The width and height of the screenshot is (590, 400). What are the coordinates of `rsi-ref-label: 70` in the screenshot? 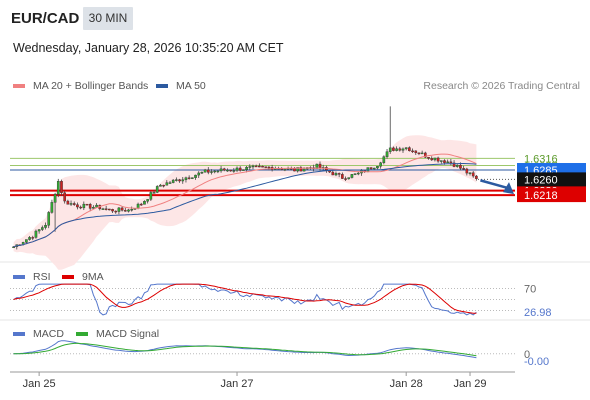 It's located at (530, 290).